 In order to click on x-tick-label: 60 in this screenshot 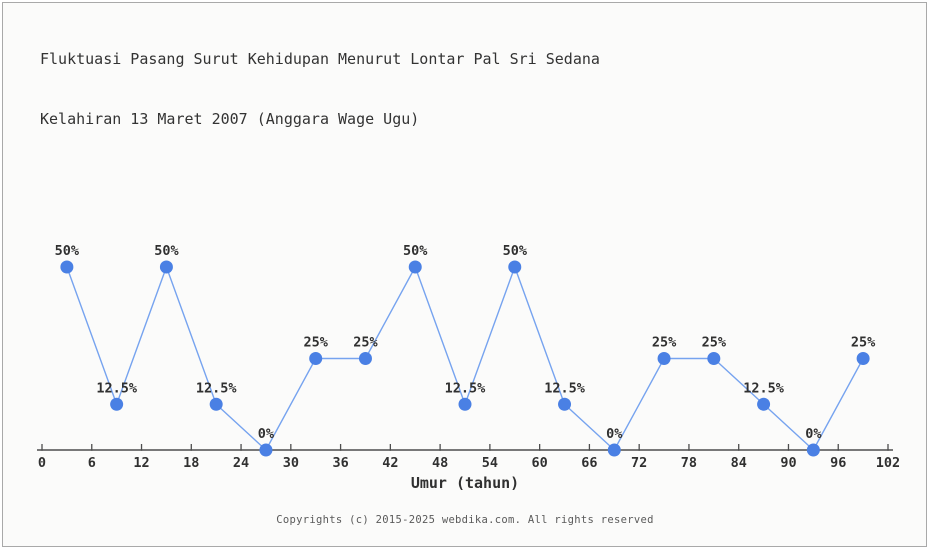, I will do `click(540, 463)`.